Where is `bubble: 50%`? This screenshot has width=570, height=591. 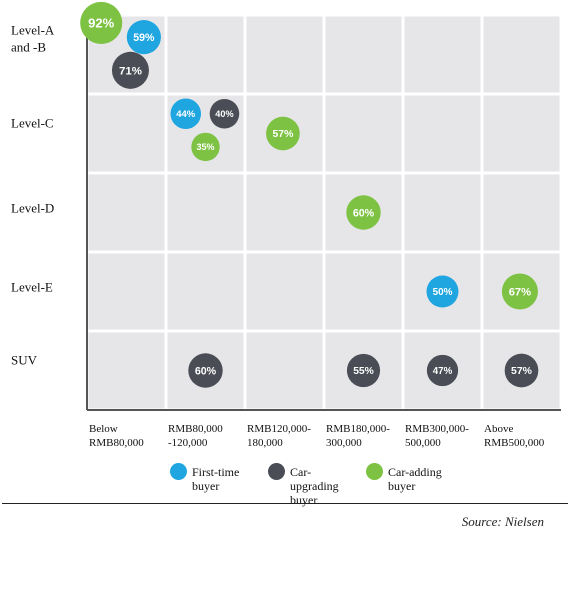 bubble: 50% is located at coordinates (442, 291).